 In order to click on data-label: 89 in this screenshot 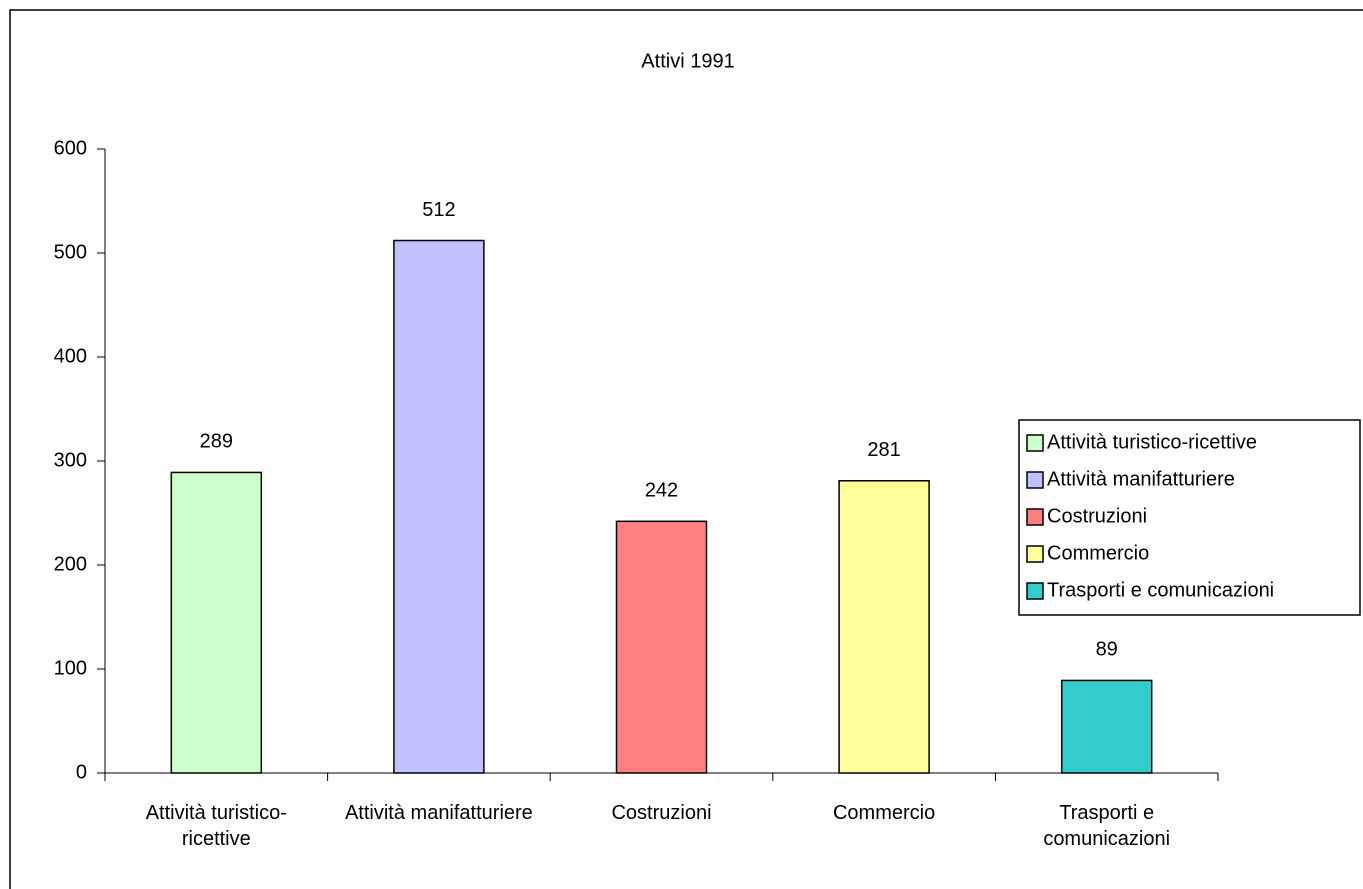, I will do `click(1107, 650)`.